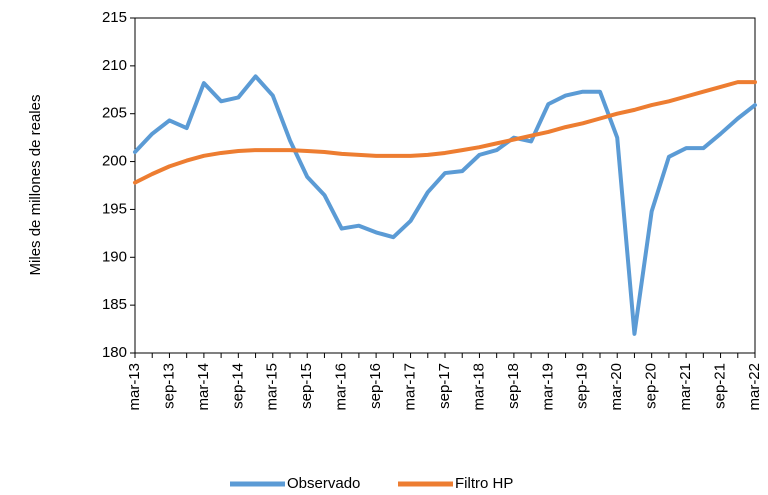 The width and height of the screenshot is (768, 495). Describe the element at coordinates (616, 387) in the screenshot. I see `x-tick-label: mar-20` at that location.